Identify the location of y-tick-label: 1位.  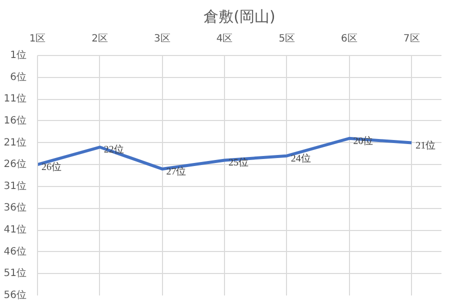
(18, 55).